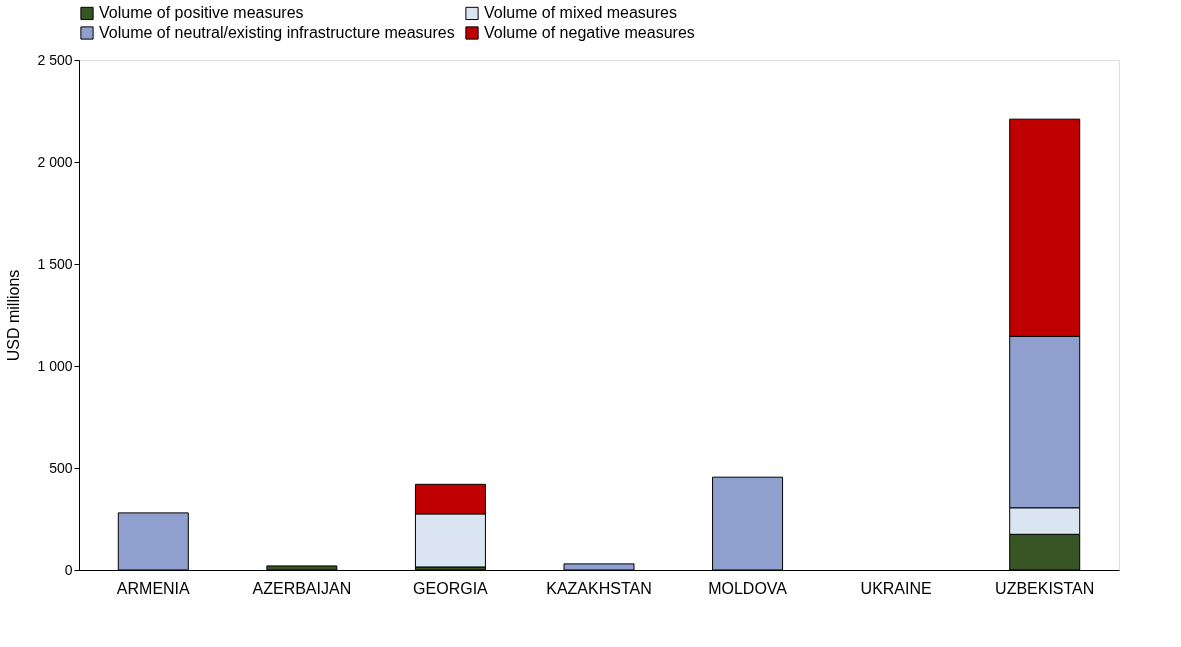 The height and width of the screenshot is (647, 1181). What do you see at coordinates (748, 588) in the screenshot?
I see `x-tick-label: MOLDOVA` at bounding box center [748, 588].